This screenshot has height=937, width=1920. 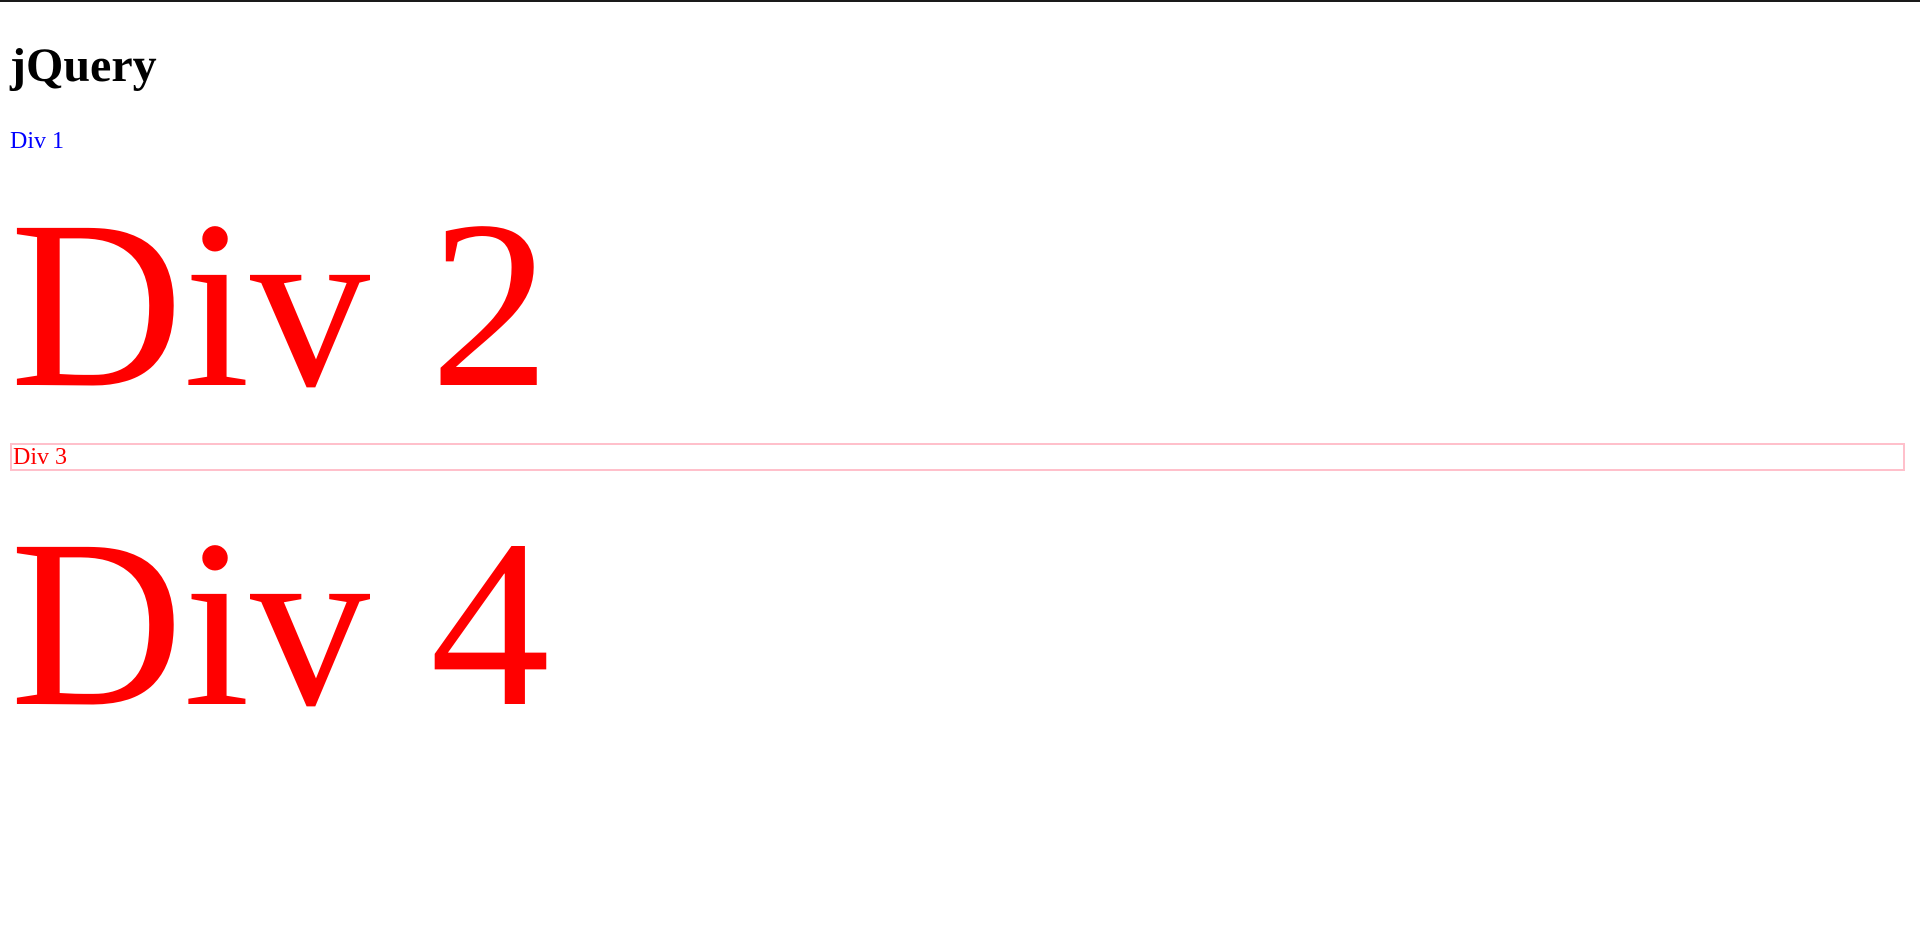 What do you see at coordinates (957, 457) in the screenshot?
I see `div-3: Div 3` at bounding box center [957, 457].